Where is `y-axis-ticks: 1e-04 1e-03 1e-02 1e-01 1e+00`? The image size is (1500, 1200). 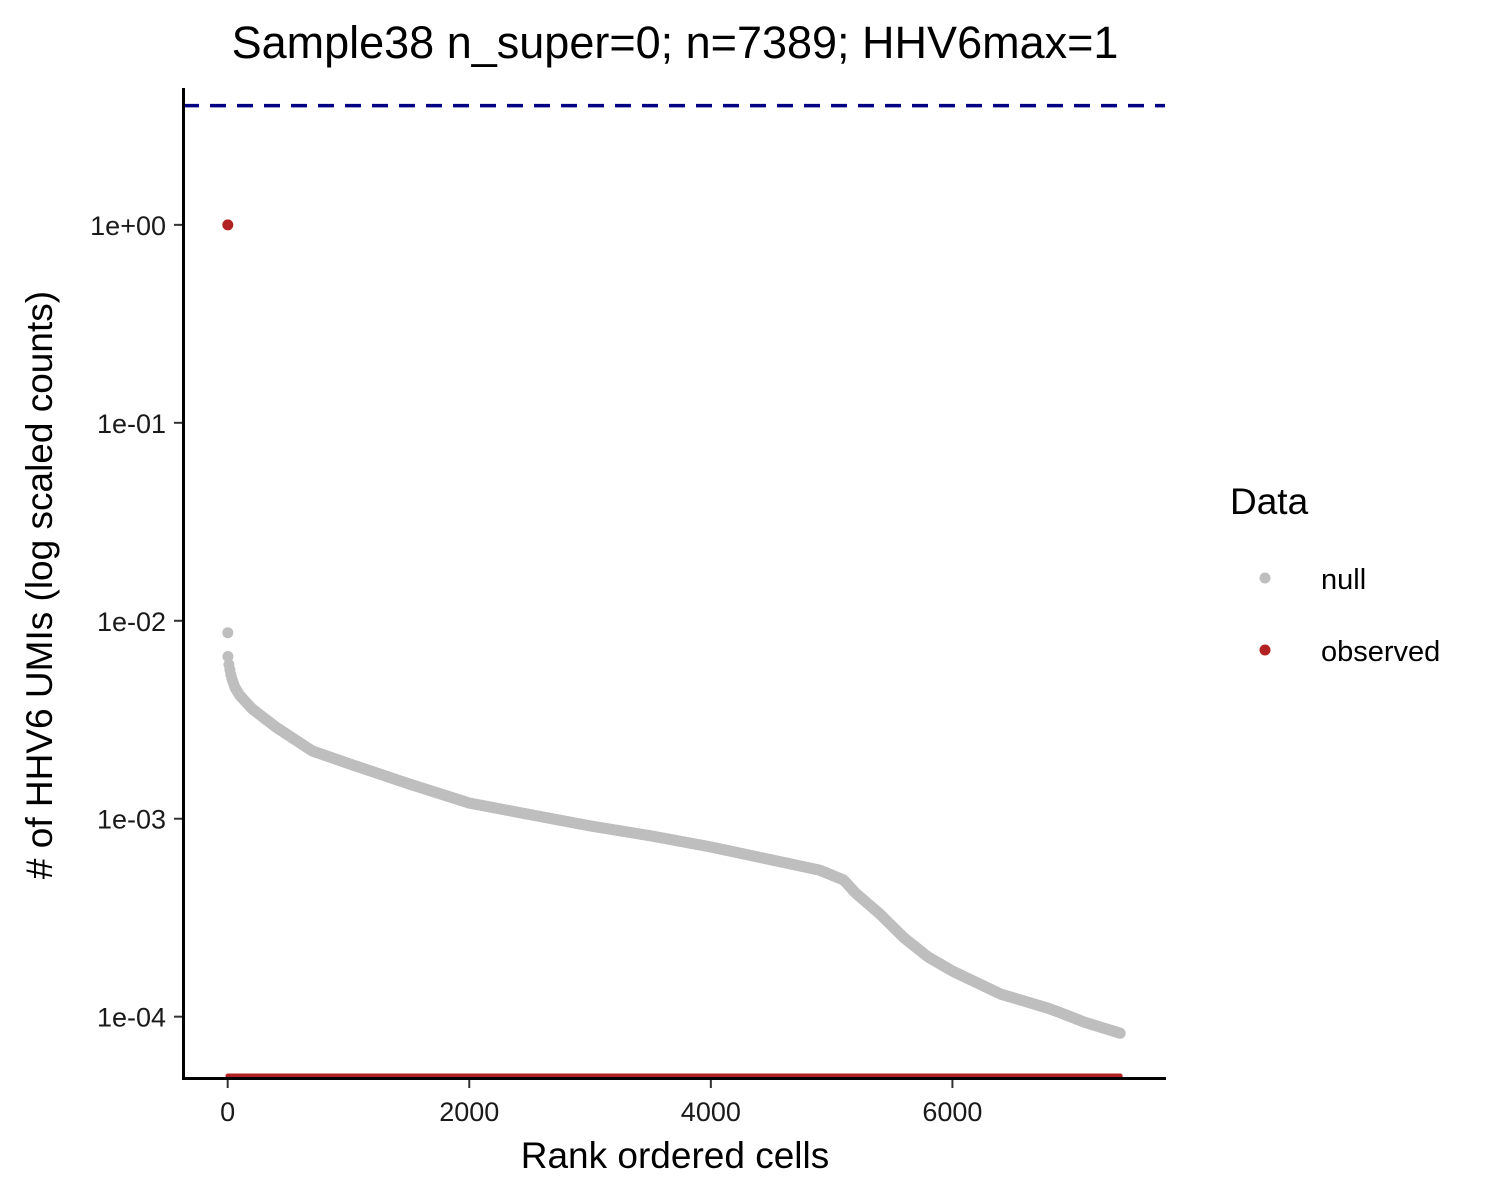
y-axis-ticks: 1e-04 1e-03 1e-02 1e-01 1e+00 is located at coordinates (136, 622).